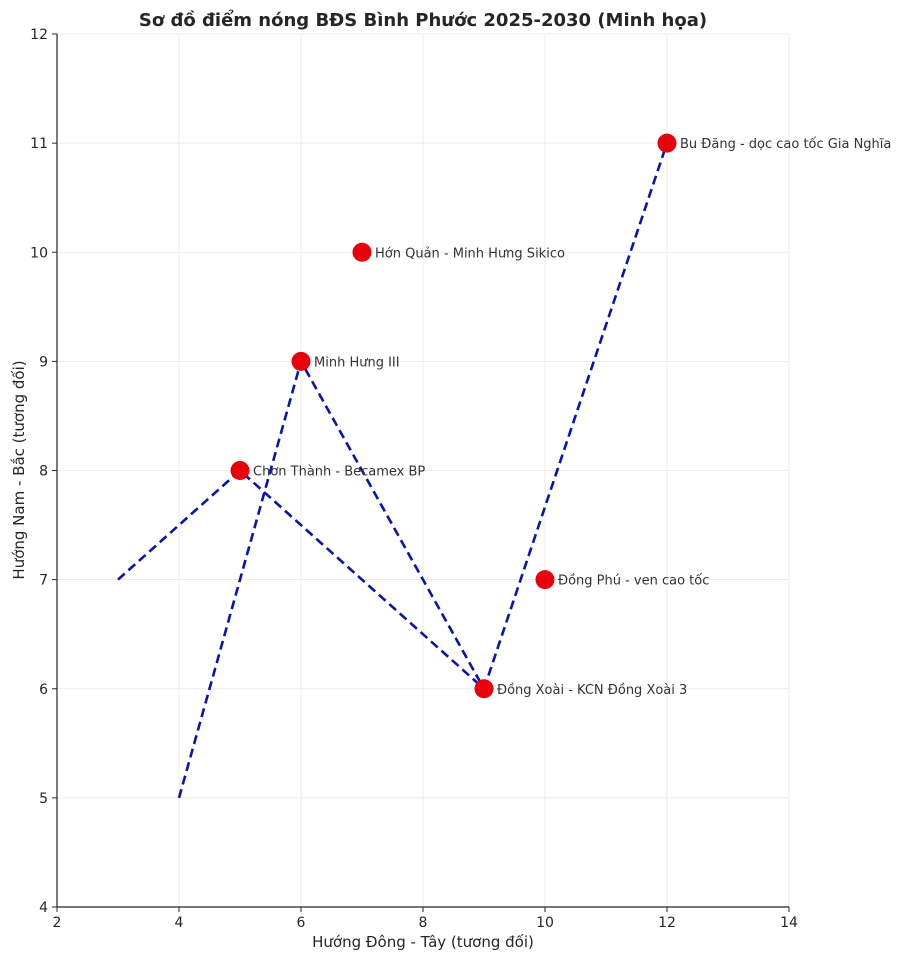 The height and width of the screenshot is (960, 902). I want to click on x-tick-label: 10, so click(545, 923).